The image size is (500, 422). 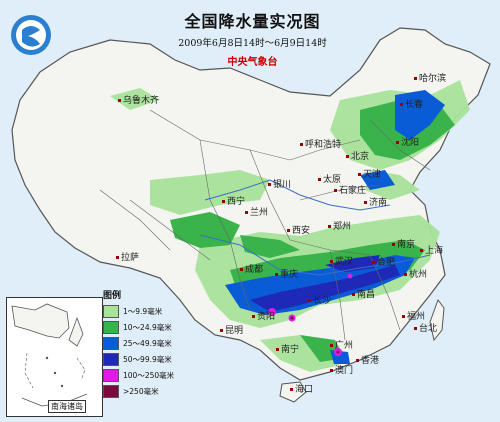 I want to click on city-label: 拉萨, so click(x=127, y=258).